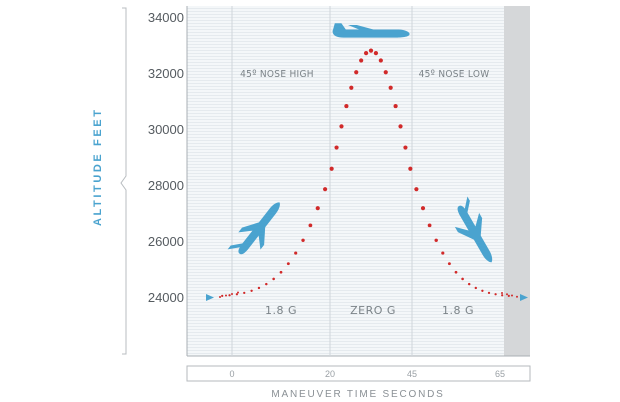  Describe the element at coordinates (166, 297) in the screenshot. I see `y-tick-label: 24000` at that location.